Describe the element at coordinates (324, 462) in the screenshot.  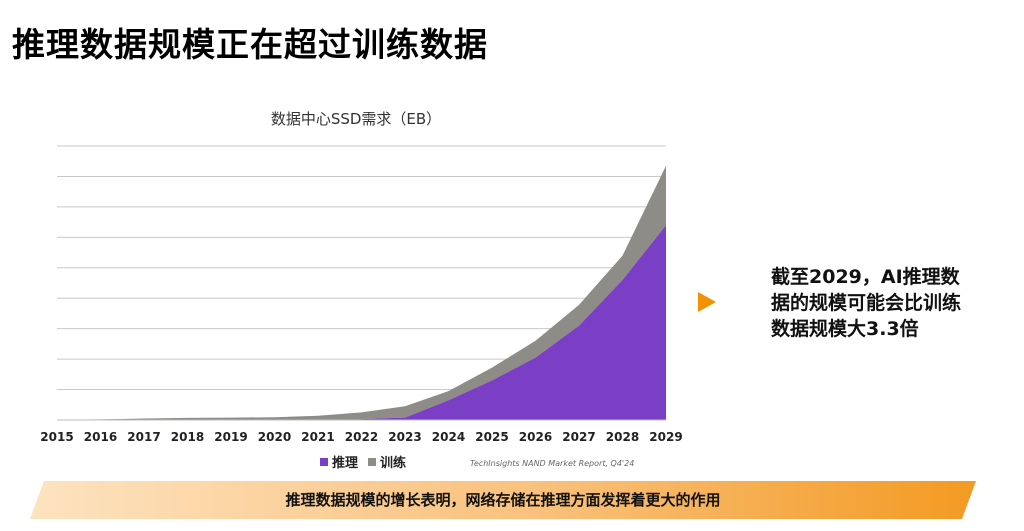
I see `legend-swatch-inference` at that location.